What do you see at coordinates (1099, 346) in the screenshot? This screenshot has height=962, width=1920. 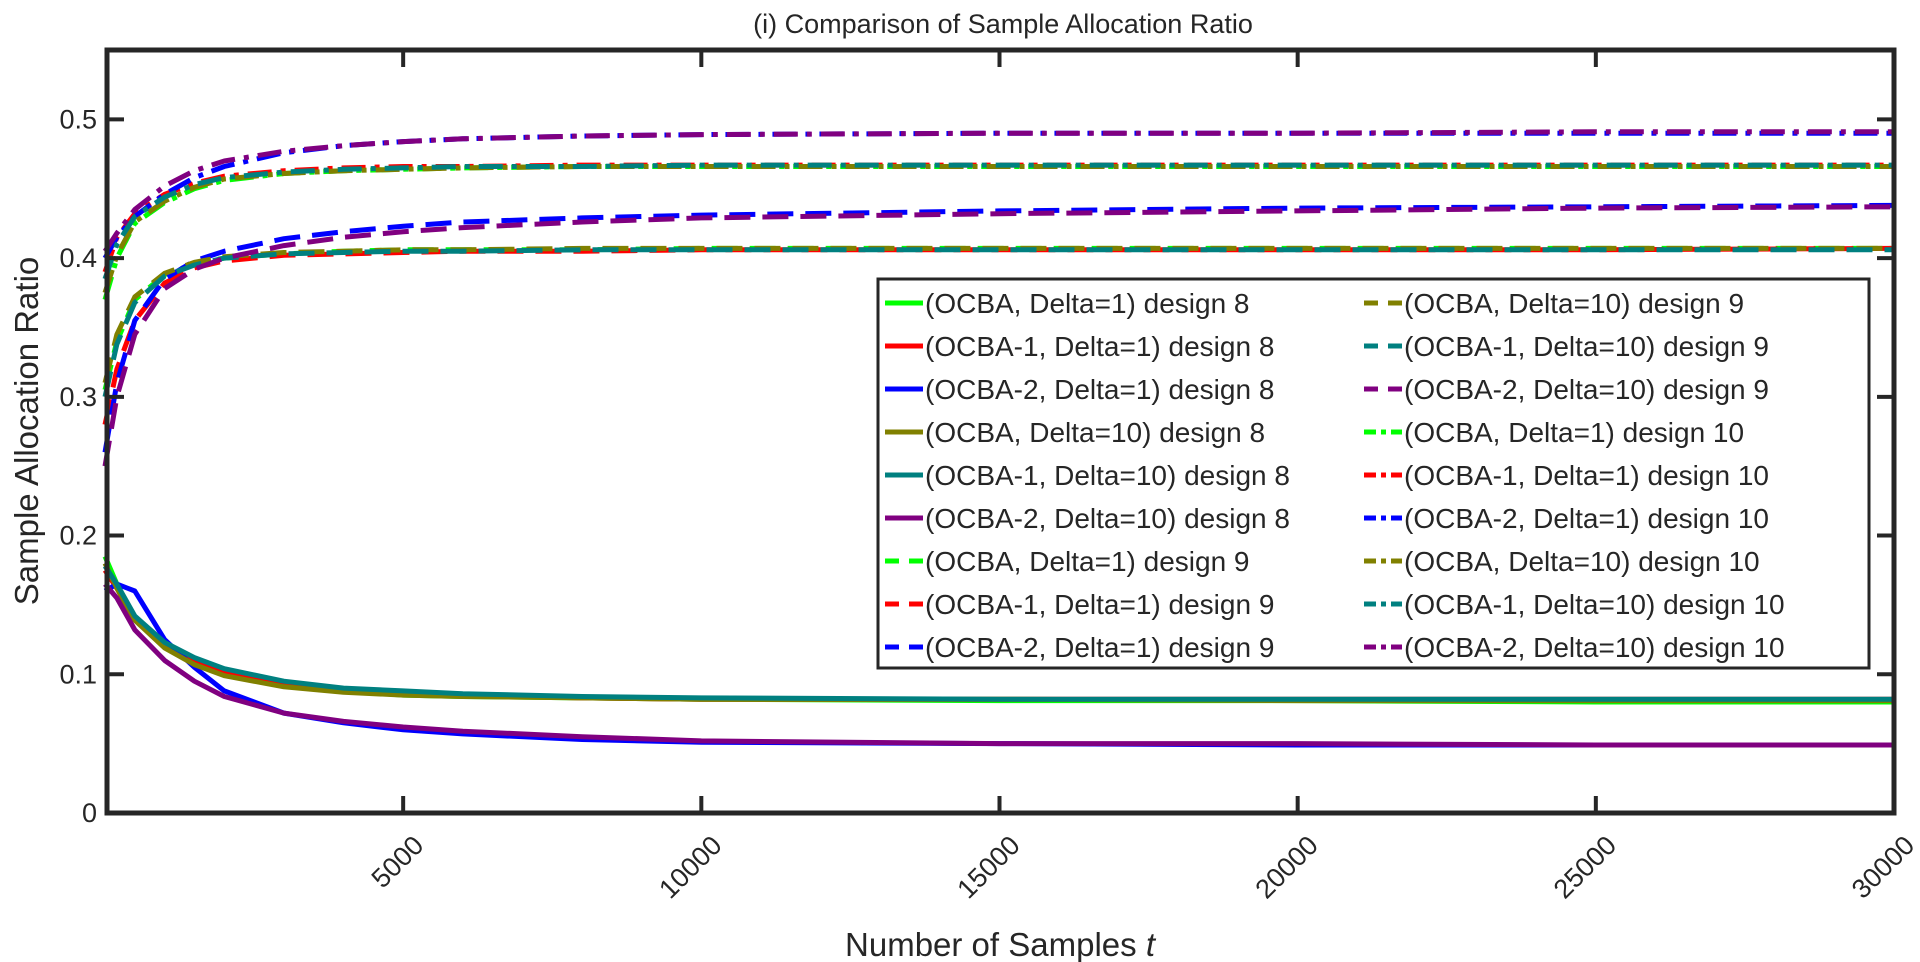 I see `legend-label: (OCBA-1, Delta=1) design 8` at bounding box center [1099, 346].